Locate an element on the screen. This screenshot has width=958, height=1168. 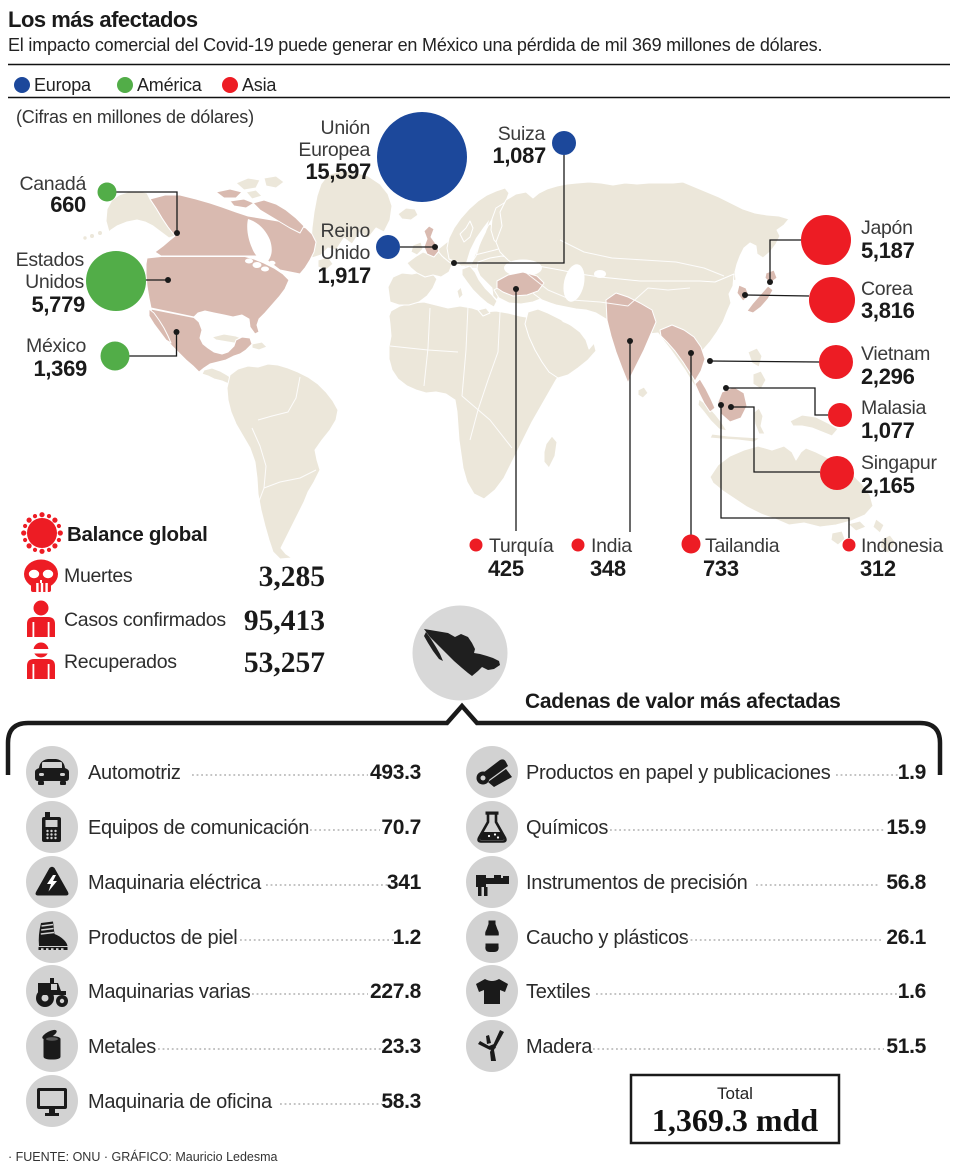
svg-text: Cadenas de valor más afectadas is located at coordinates (683, 701).